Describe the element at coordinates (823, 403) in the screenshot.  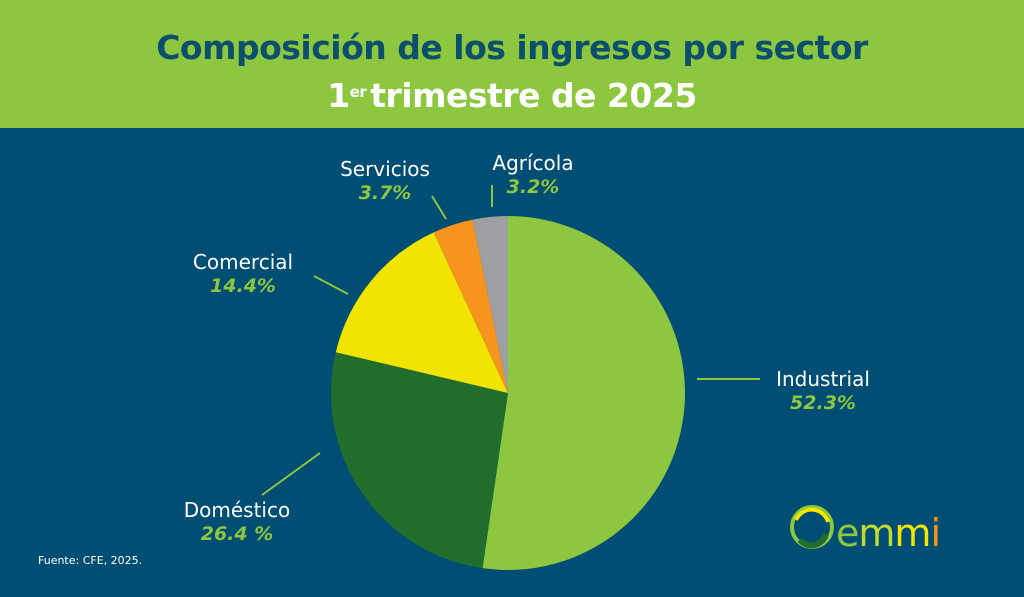
I see `label-value: 52.3%` at that location.